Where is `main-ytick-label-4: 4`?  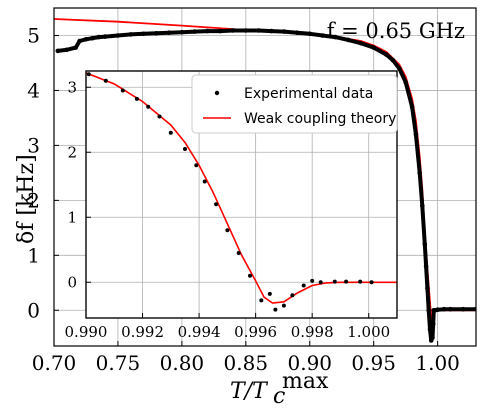
main-ytick-label-4: 4 is located at coordinates (33, 90).